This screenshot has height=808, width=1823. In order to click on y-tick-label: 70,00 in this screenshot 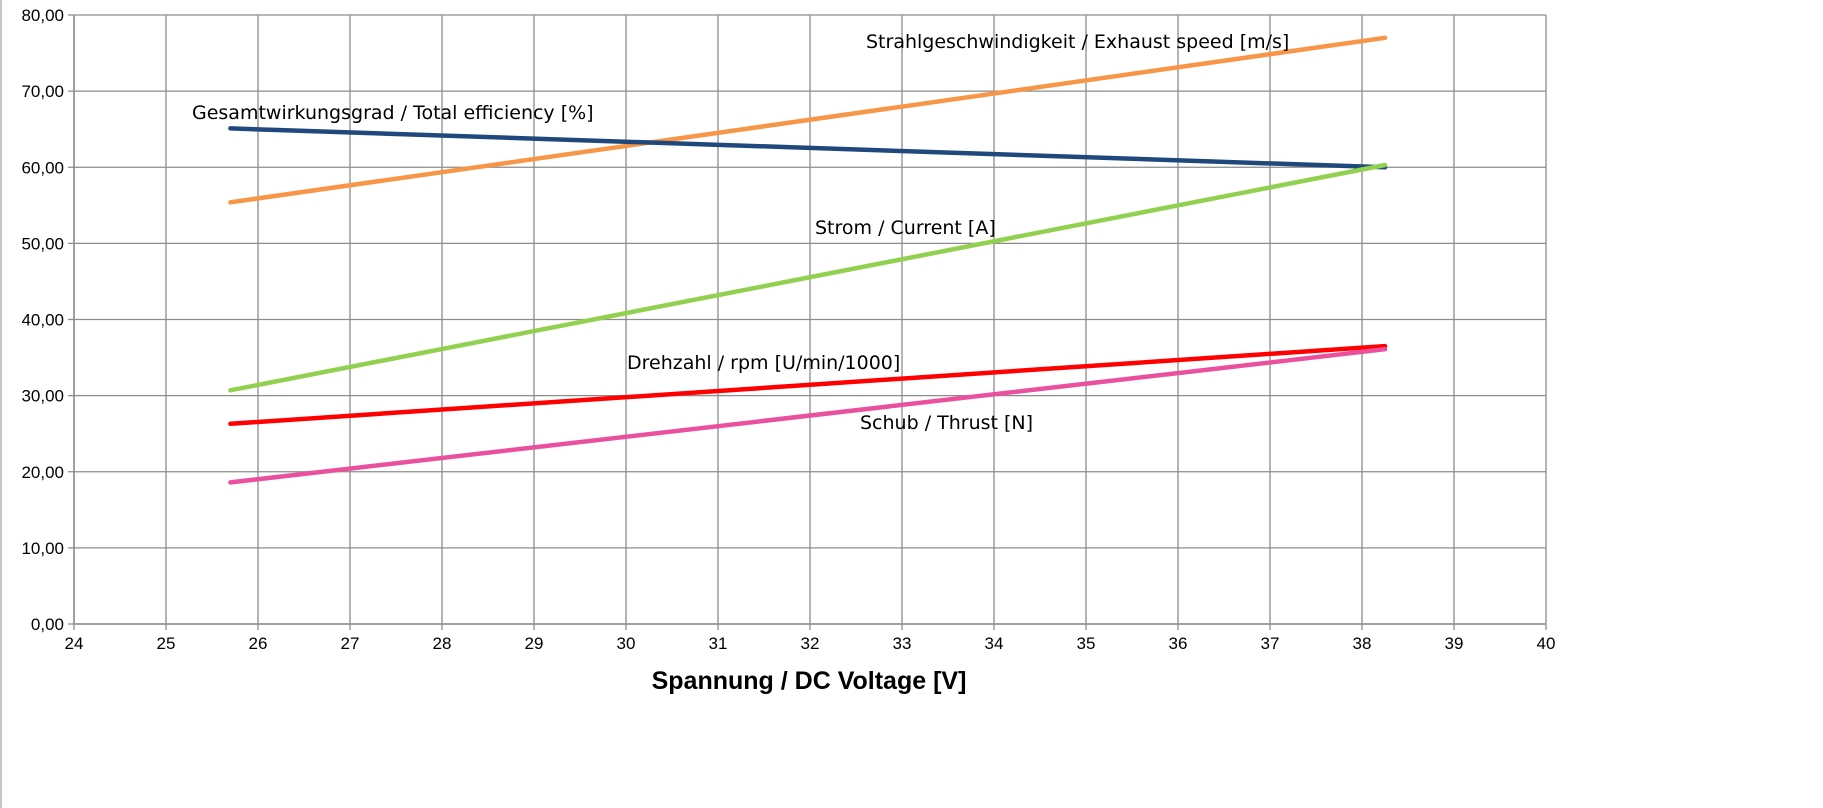, I will do `click(42, 91)`.